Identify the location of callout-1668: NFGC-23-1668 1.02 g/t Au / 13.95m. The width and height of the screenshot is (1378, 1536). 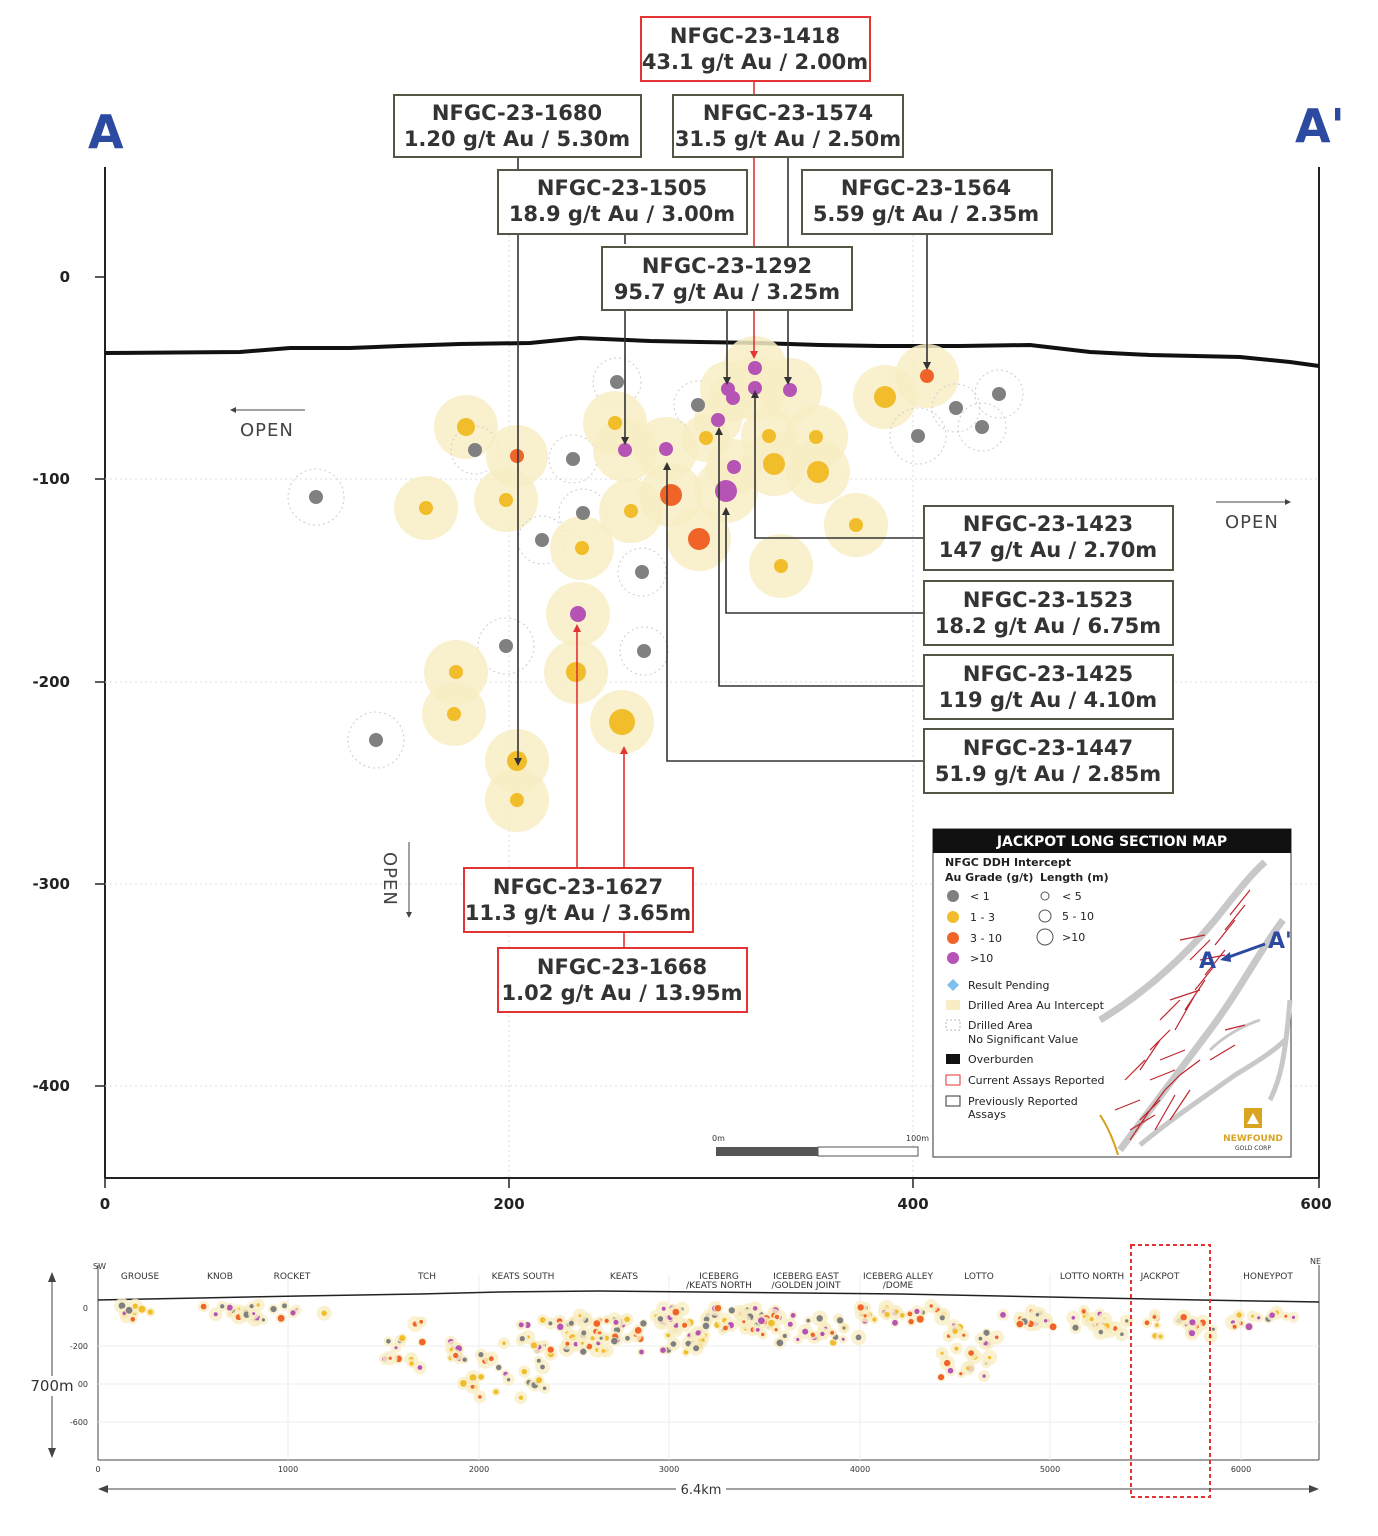
(622, 980).